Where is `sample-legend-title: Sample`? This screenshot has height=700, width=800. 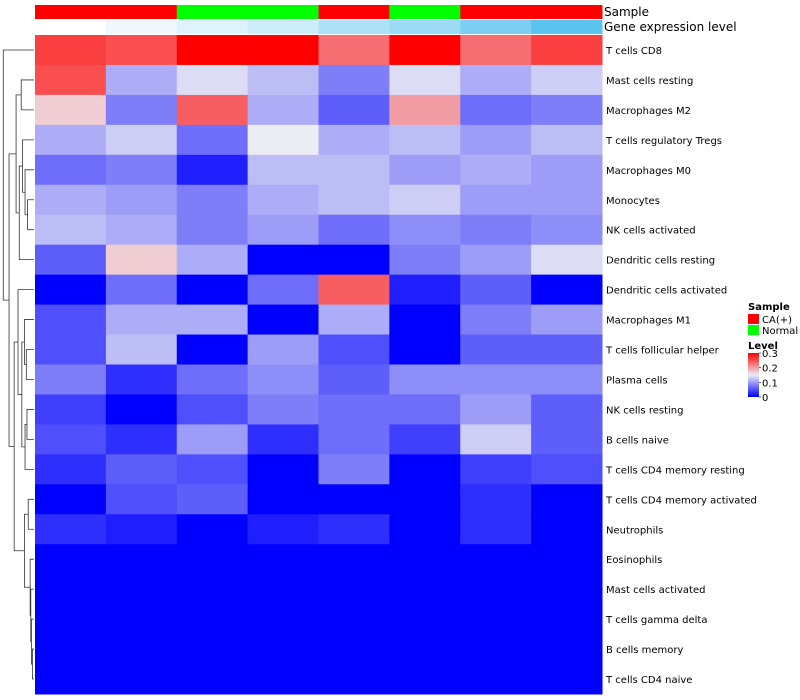 sample-legend-title: Sample is located at coordinates (769, 307).